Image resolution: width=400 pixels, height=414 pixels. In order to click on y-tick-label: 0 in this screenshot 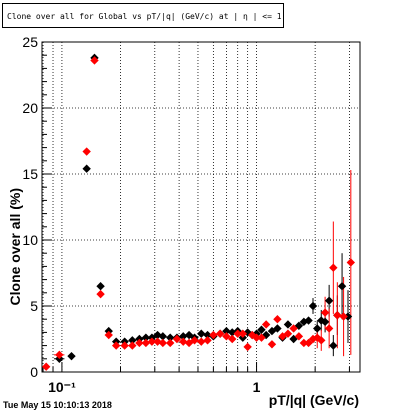, I will do `click(34, 372)`.